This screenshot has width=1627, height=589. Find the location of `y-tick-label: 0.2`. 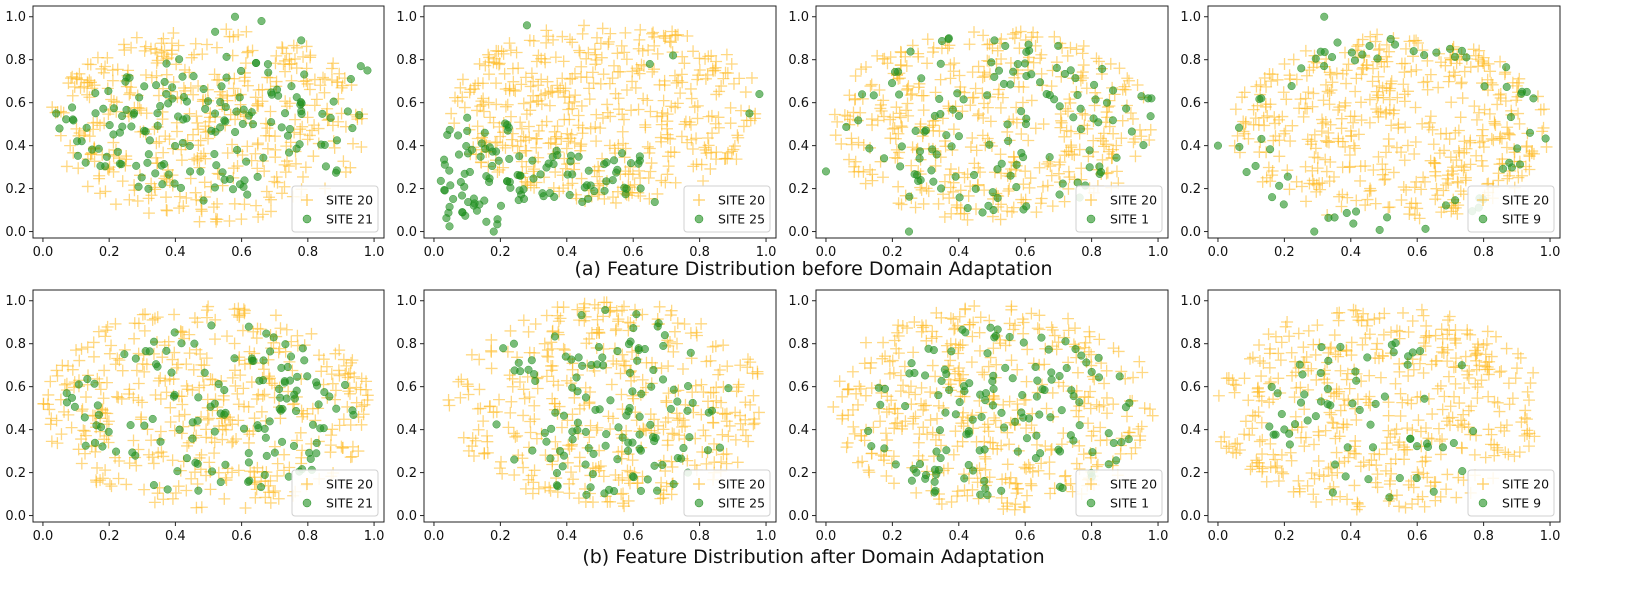

y-tick-label: 0.2 is located at coordinates (1190, 189).